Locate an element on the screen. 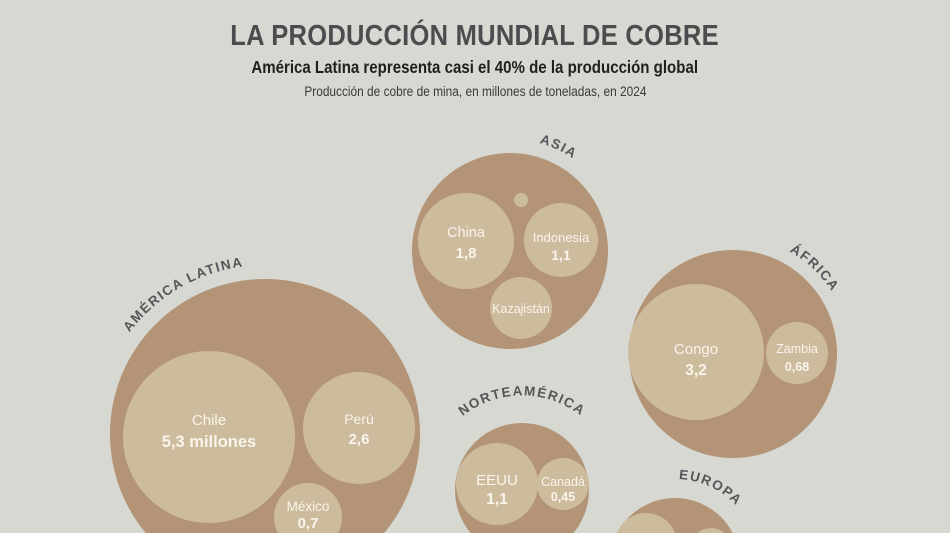  peru-value: 2,6 is located at coordinates (359, 439).